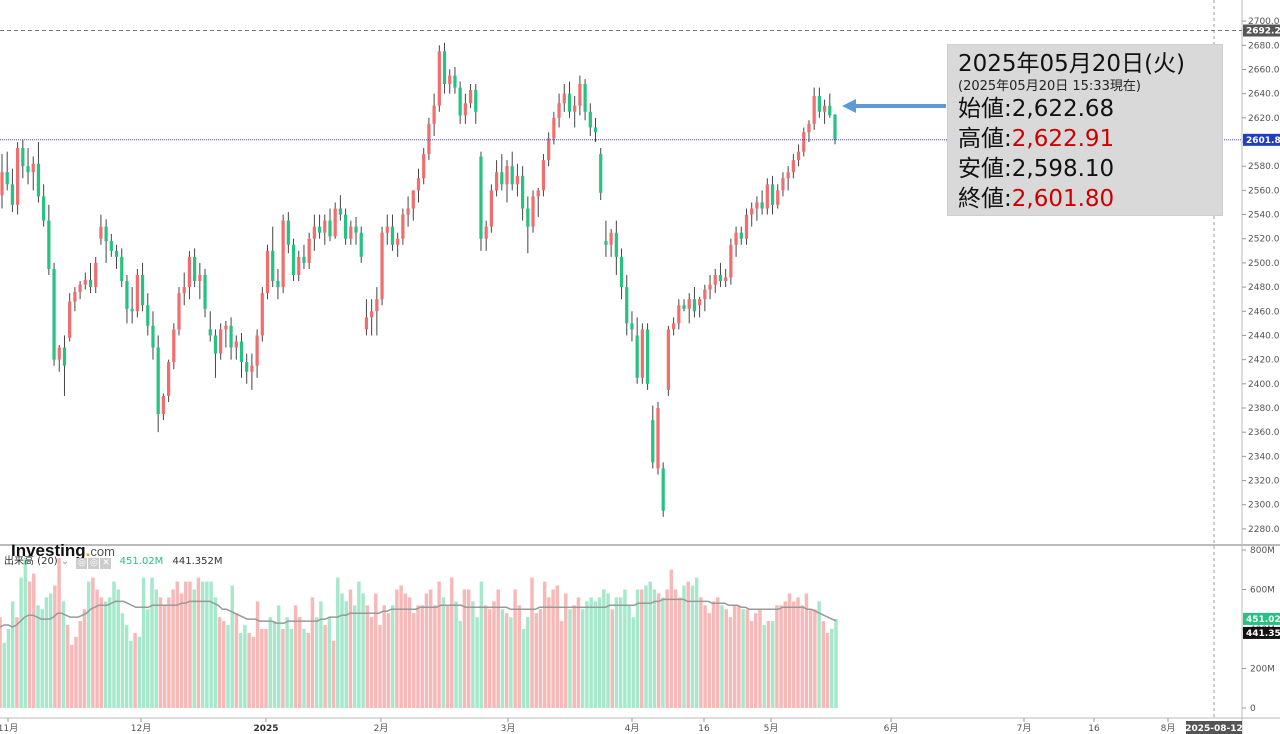 The image size is (1280, 734). I want to click on price-tick-label: 2320.00, so click(1264, 482).